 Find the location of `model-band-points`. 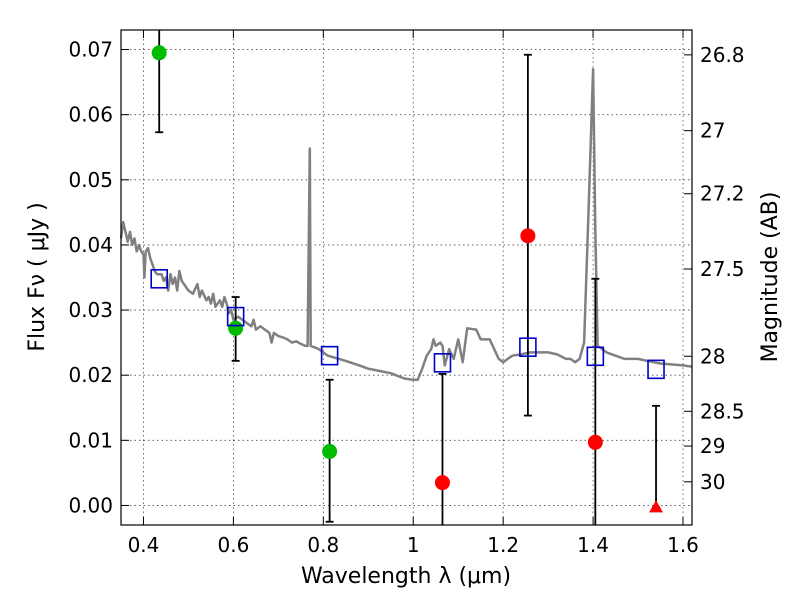

model-band-points is located at coordinates (407, 324).